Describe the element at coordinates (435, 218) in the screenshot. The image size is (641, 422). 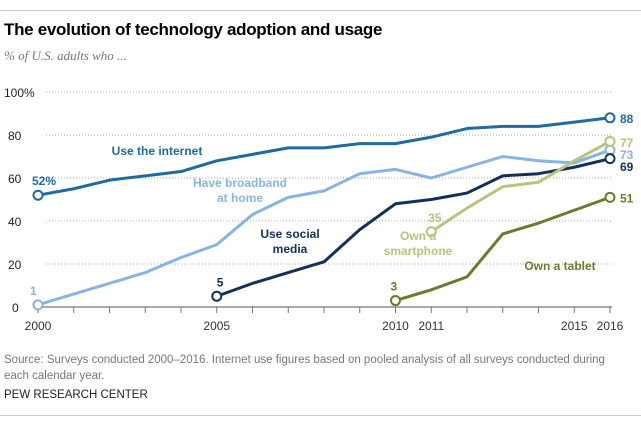
I see `start-value-label: 35` at that location.